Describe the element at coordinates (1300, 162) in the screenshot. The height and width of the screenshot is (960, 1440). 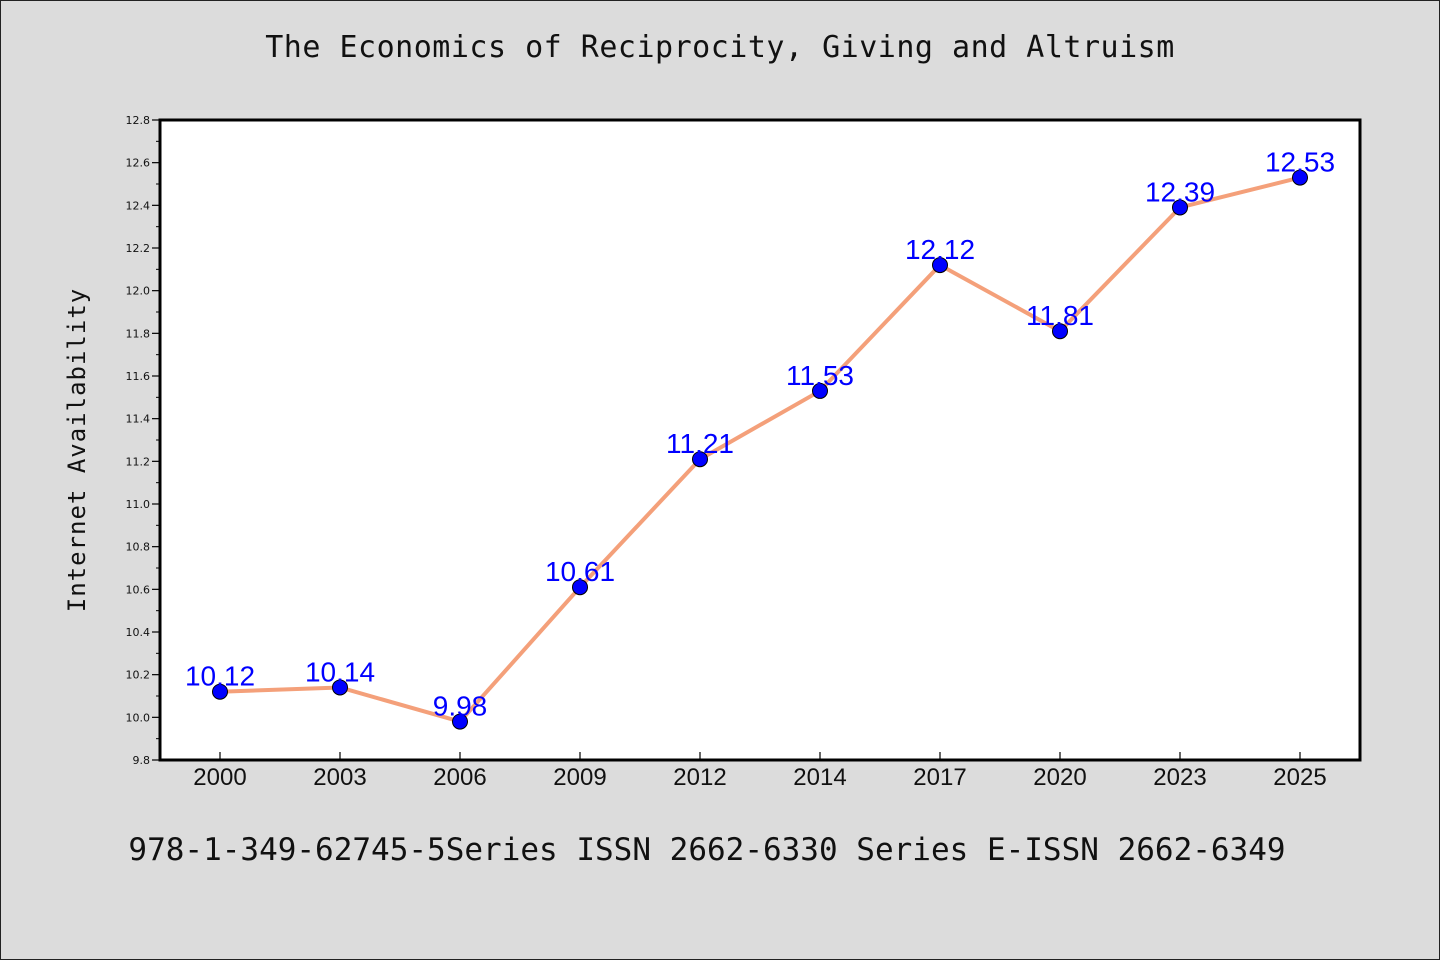
I see `data-label: 12.53` at that location.